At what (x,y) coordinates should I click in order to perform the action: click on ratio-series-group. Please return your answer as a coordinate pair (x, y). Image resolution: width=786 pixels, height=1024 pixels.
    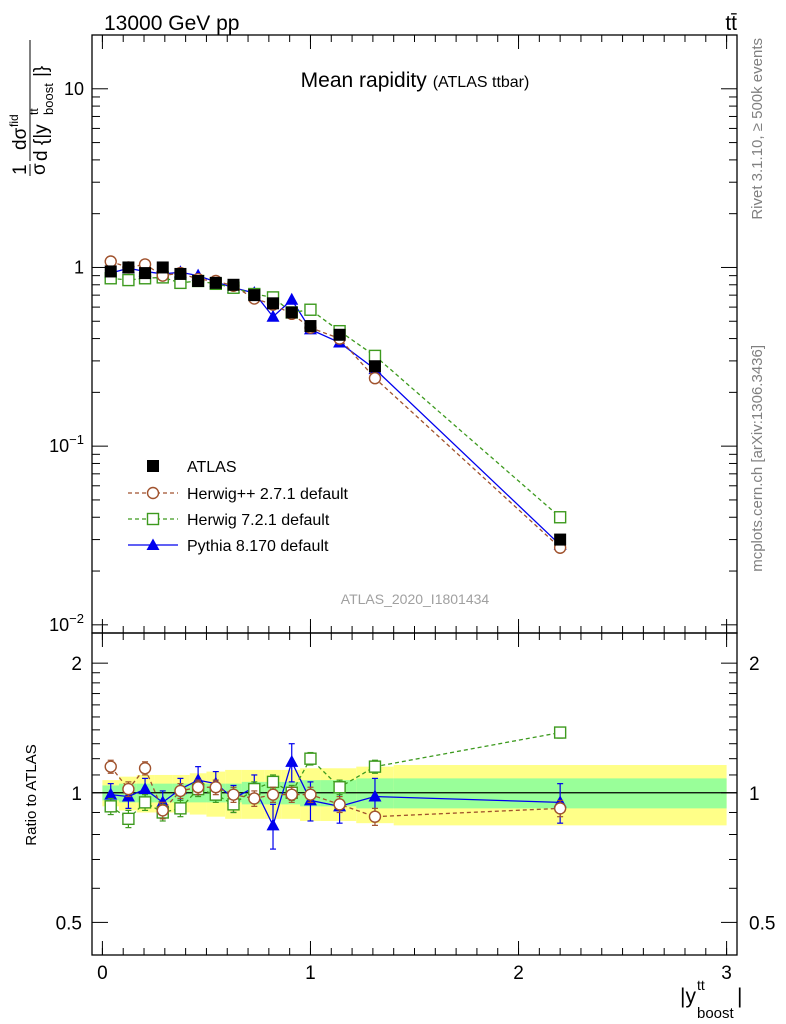
    Looking at the image, I should click on (335, 788).